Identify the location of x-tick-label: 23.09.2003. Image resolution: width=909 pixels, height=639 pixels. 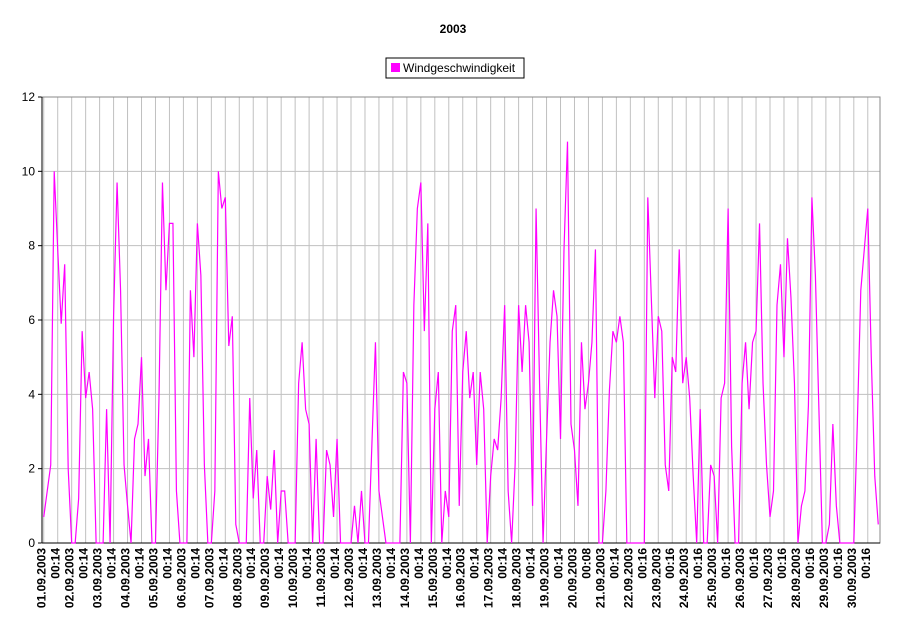
(656, 578).